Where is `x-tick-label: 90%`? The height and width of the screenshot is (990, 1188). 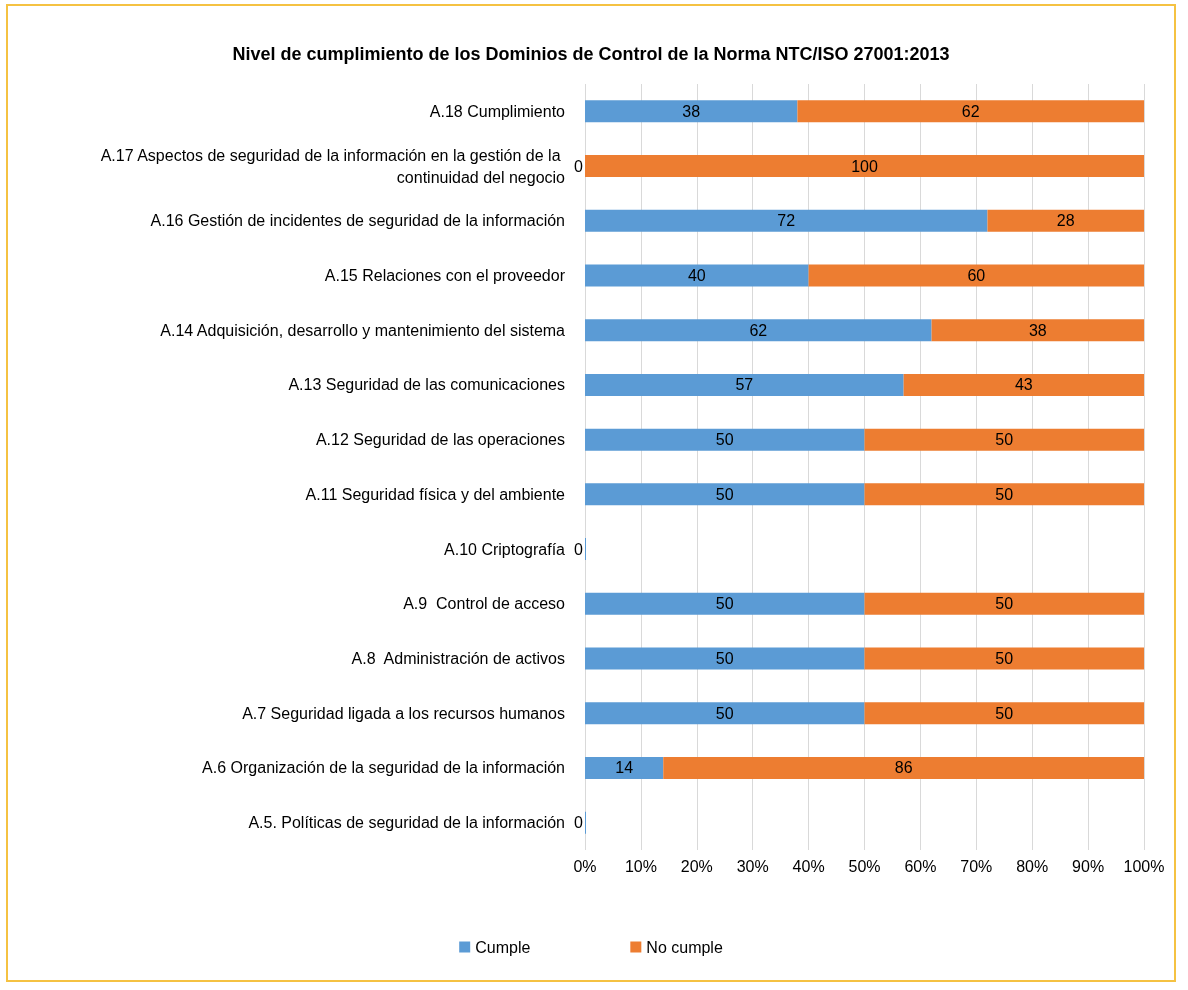
x-tick-label: 90% is located at coordinates (1088, 866).